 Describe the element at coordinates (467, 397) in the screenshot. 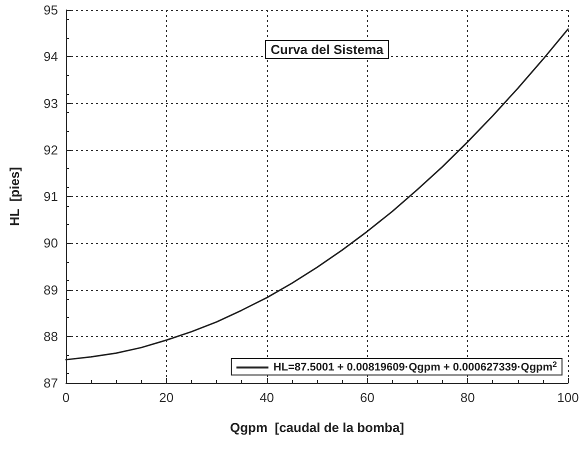

I see `x-tick-label: 80` at that location.